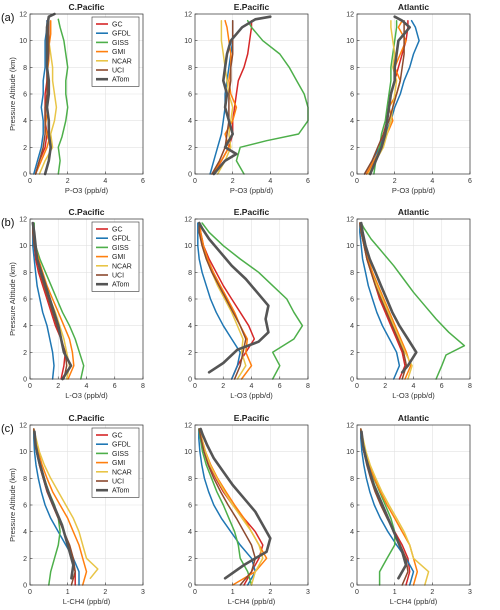 Image resolution: width=500 pixels, height=610 pixels. Describe the element at coordinates (117, 25) in the screenshot. I see `legend-label-gc: GC` at that location.